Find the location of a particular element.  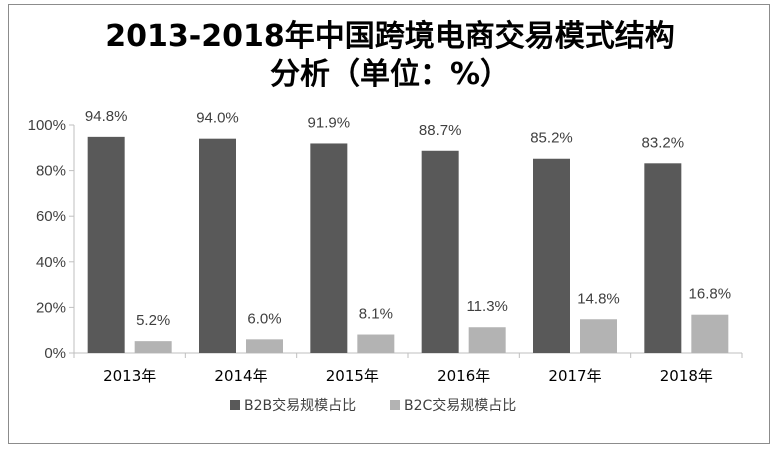

legend-swatch-b2b is located at coordinates (235, 405).